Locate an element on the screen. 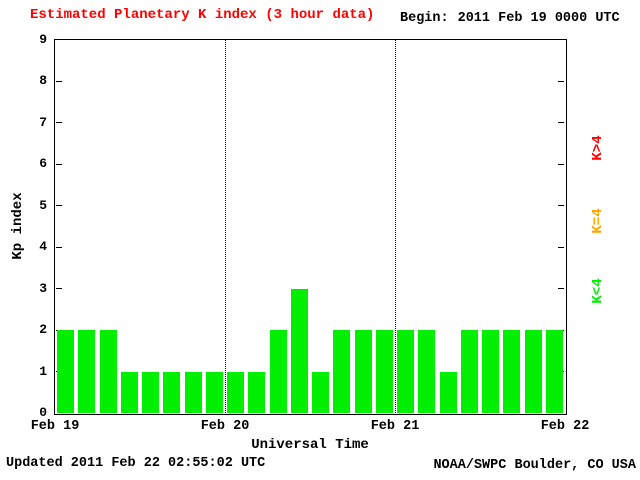 This screenshot has width=640, height=480. y-tick-label: 6 is located at coordinates (43, 164).